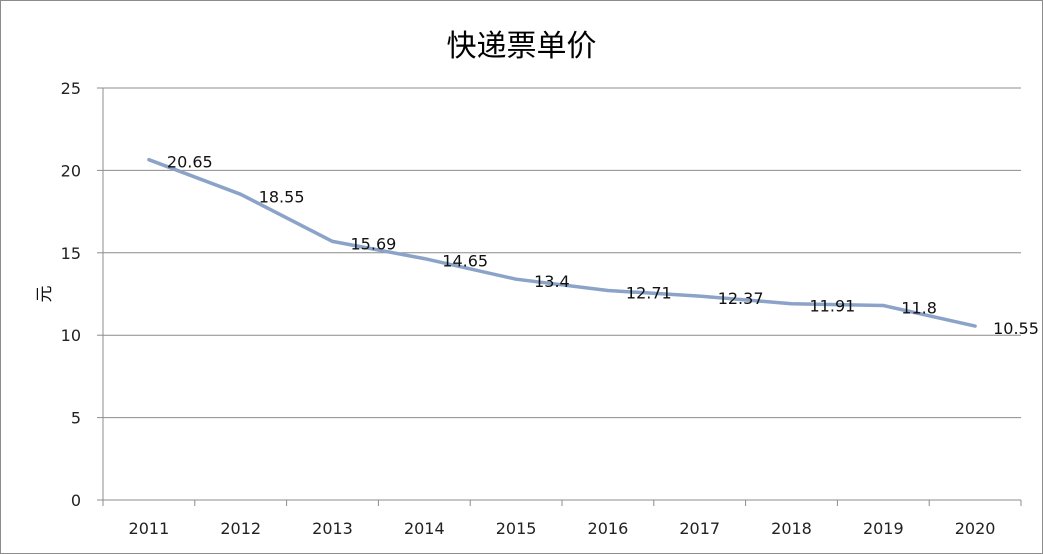  I want to click on x-tick-label: 2019, so click(883, 528).